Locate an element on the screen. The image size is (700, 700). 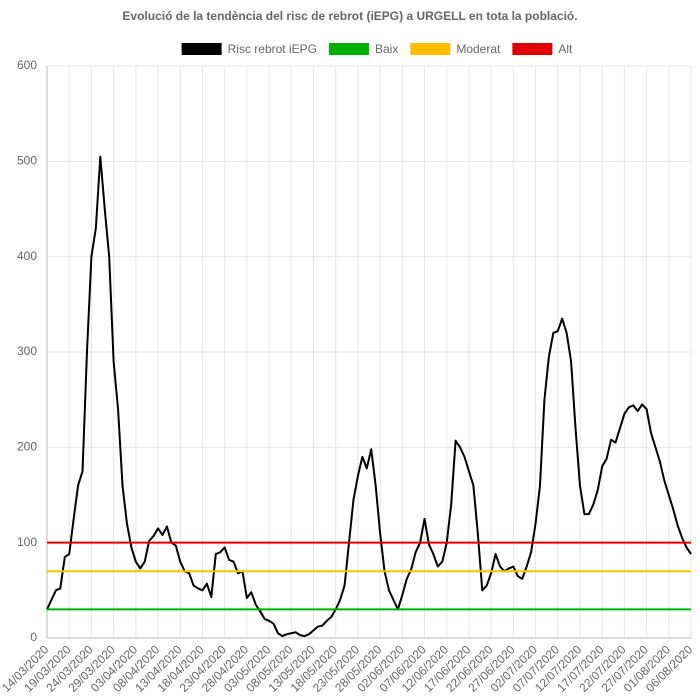
legend-label: Risc rebrot iEPG is located at coordinates (272, 49).